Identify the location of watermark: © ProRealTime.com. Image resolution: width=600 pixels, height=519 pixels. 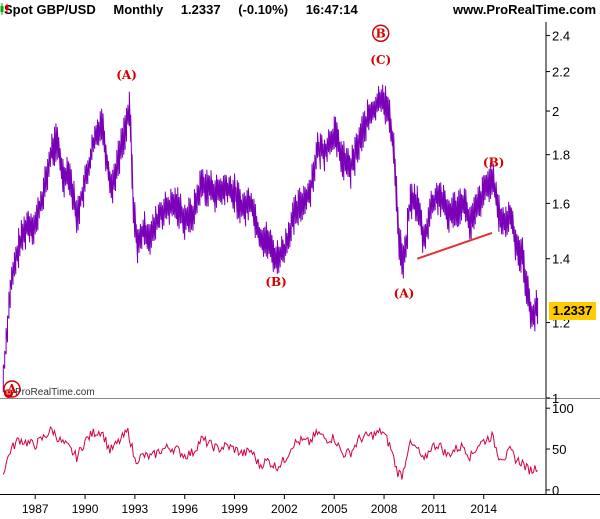
(49, 392).